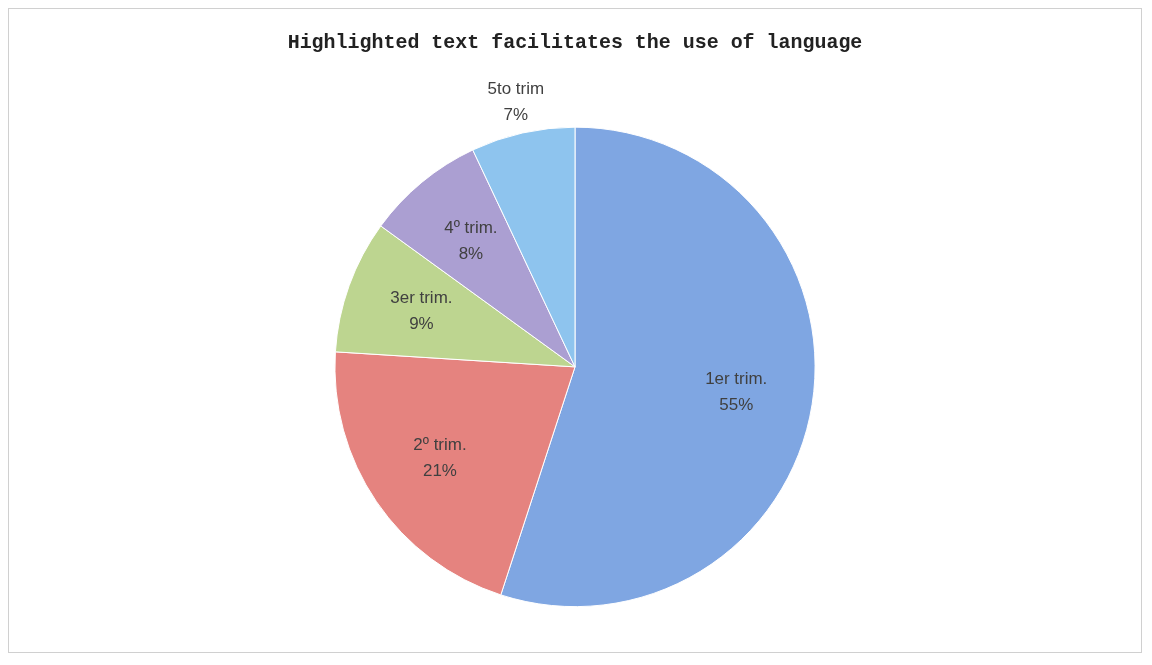 The image size is (1152, 665). Describe the element at coordinates (516, 115) in the screenshot. I see `data-label: 7%` at that location.